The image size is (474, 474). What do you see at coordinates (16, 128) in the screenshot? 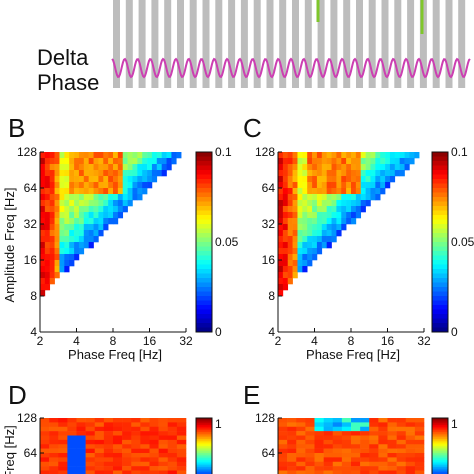
I see `panel-letter-b: B` at bounding box center [16, 128].